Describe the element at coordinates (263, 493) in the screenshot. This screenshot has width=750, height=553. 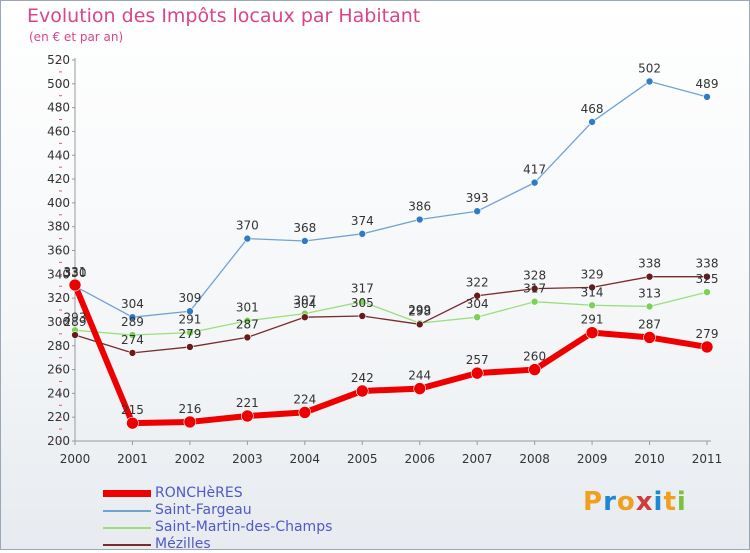
I see `legend-item-ronchères: RONCHèRES` at that location.